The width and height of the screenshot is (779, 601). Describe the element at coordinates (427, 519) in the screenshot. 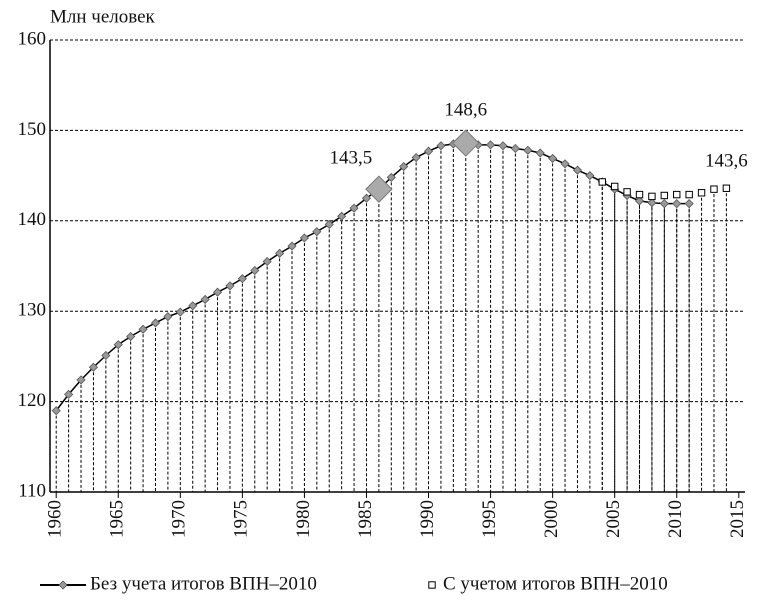

I see `x-tick-label: 1990` at that location.